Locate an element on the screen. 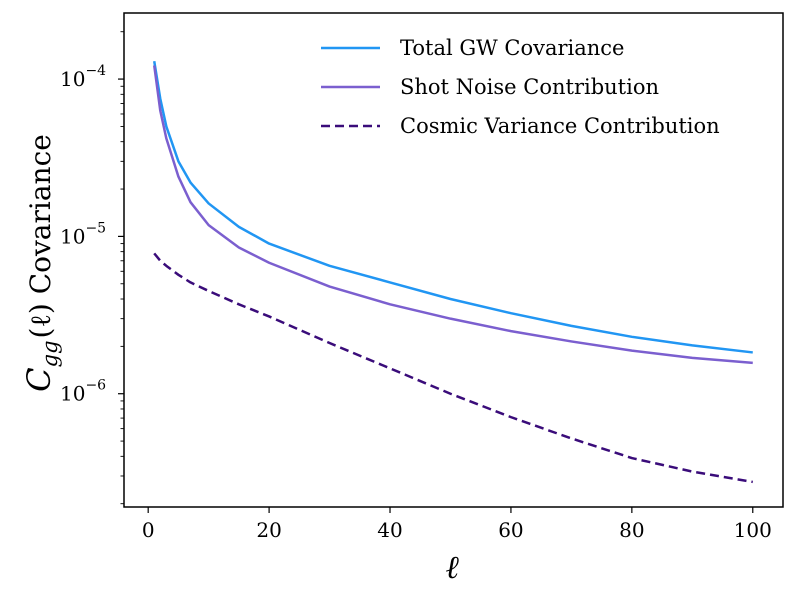 The width and height of the screenshot is (798, 597). x-tick-label: 80 is located at coordinates (631, 530).